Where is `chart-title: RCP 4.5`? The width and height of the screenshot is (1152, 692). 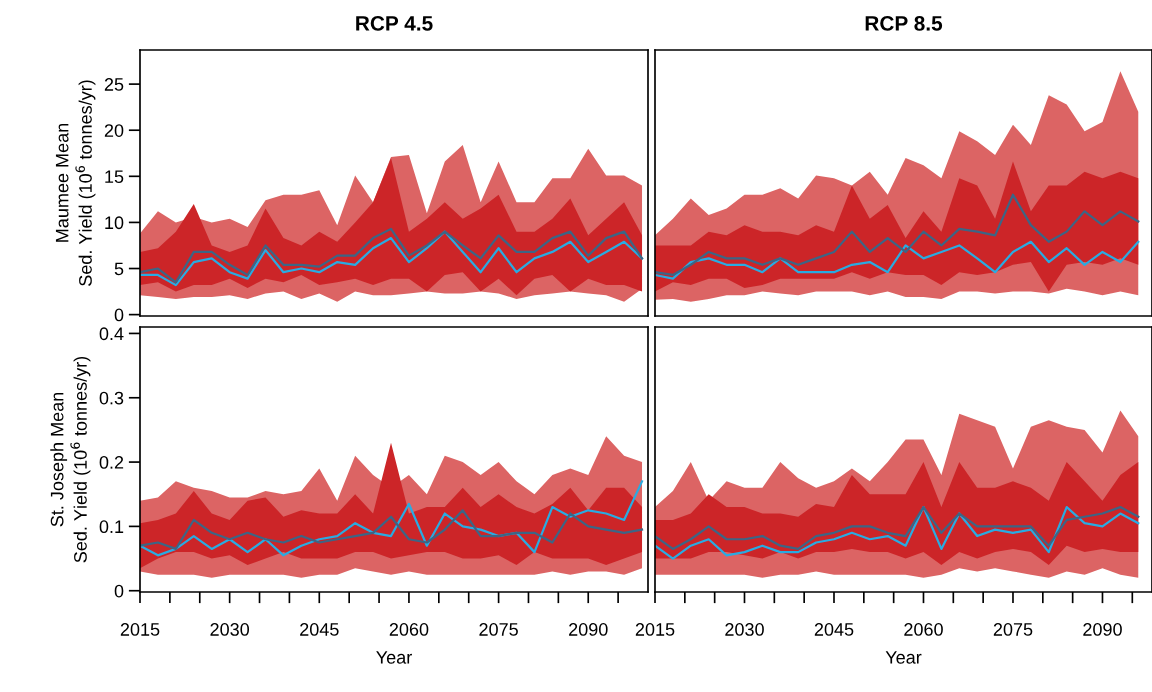 chart-title: RCP 4.5 is located at coordinates (394, 23).